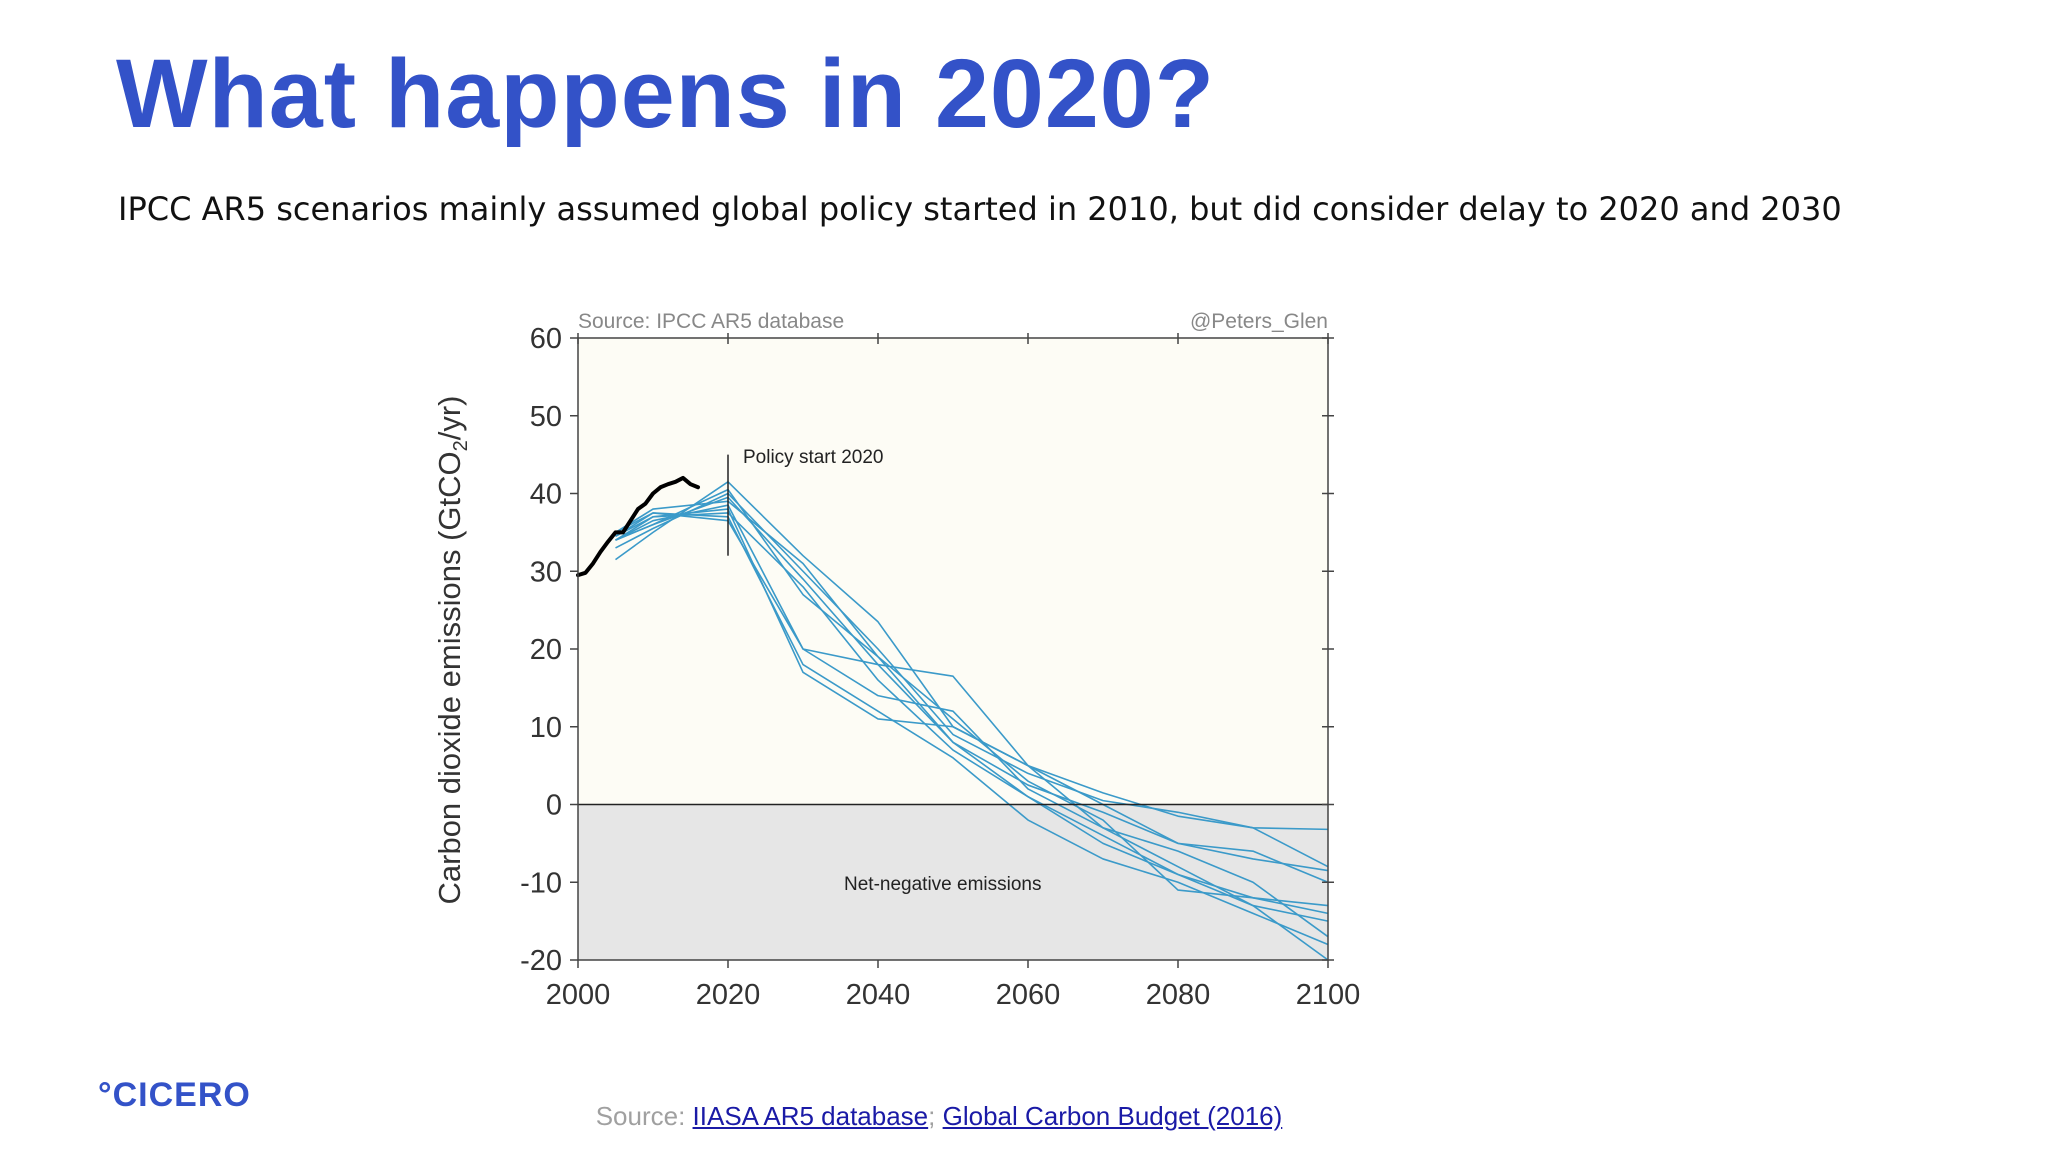 This screenshot has height=1152, width=2048. What do you see at coordinates (546, 650) in the screenshot?
I see `y-tick-label: 20` at bounding box center [546, 650].